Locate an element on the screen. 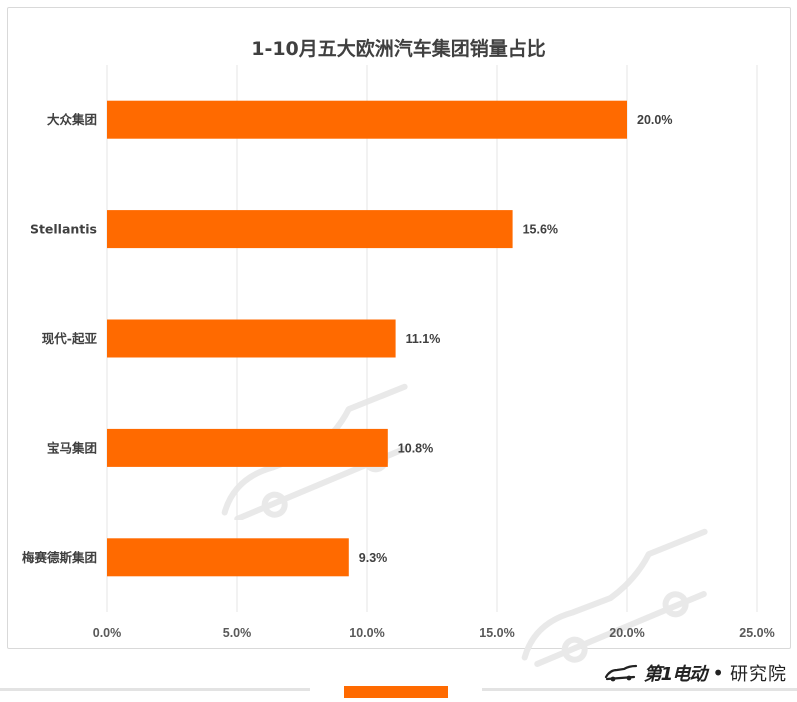 Image resolution: width=797 pixels, height=702 pixels. x-tick-label: 5.0% is located at coordinates (237, 633).